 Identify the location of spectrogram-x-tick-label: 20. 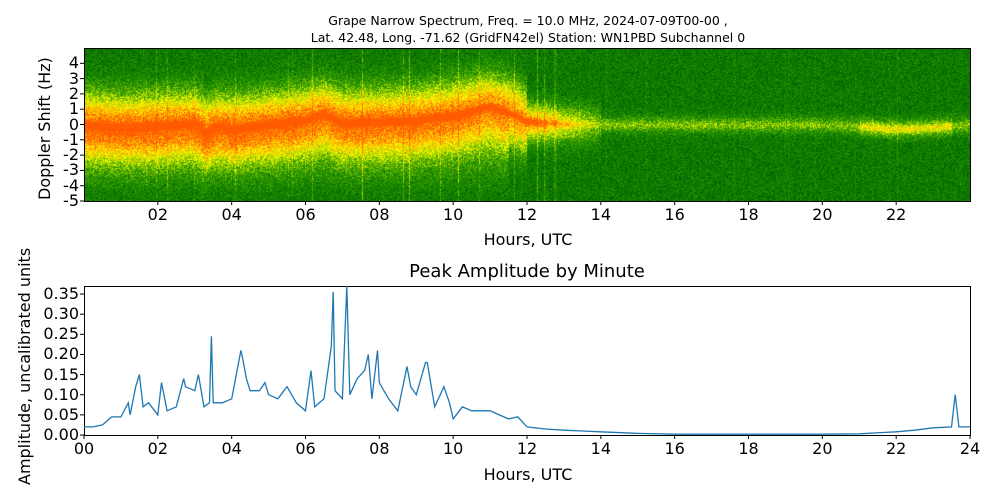
(822, 214).